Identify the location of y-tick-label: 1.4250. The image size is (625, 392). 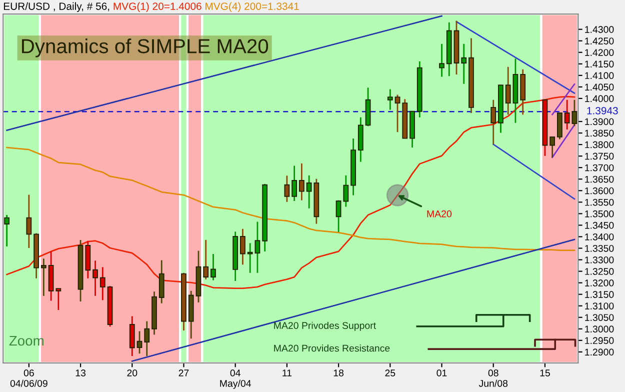
(599, 41).